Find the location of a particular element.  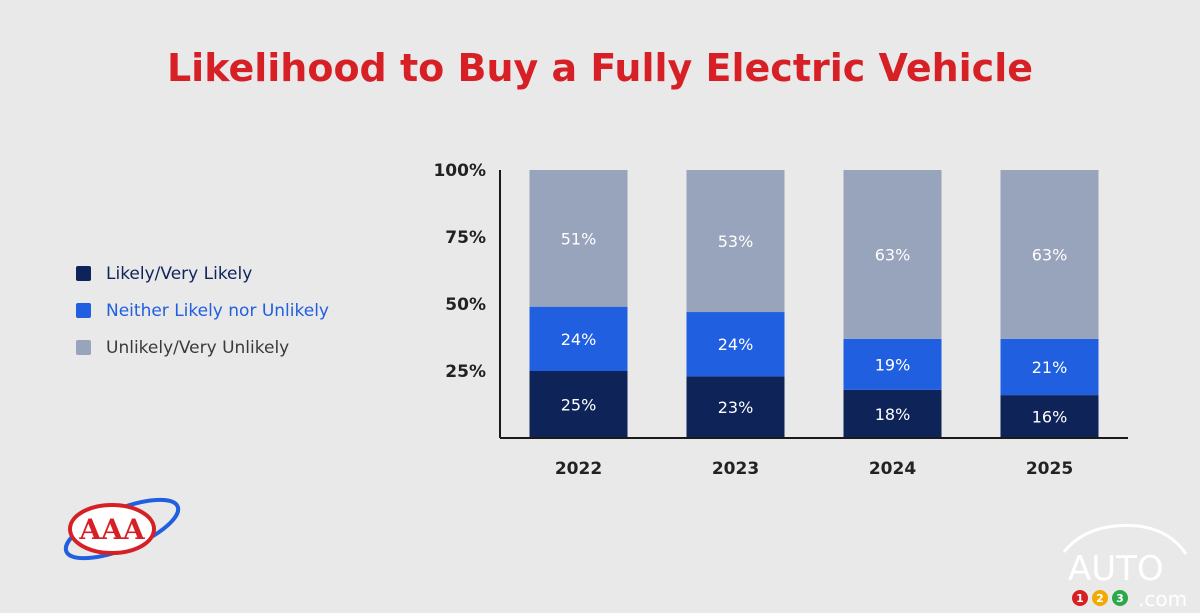

data-label-2025-series-1: 21% is located at coordinates (1050, 367).